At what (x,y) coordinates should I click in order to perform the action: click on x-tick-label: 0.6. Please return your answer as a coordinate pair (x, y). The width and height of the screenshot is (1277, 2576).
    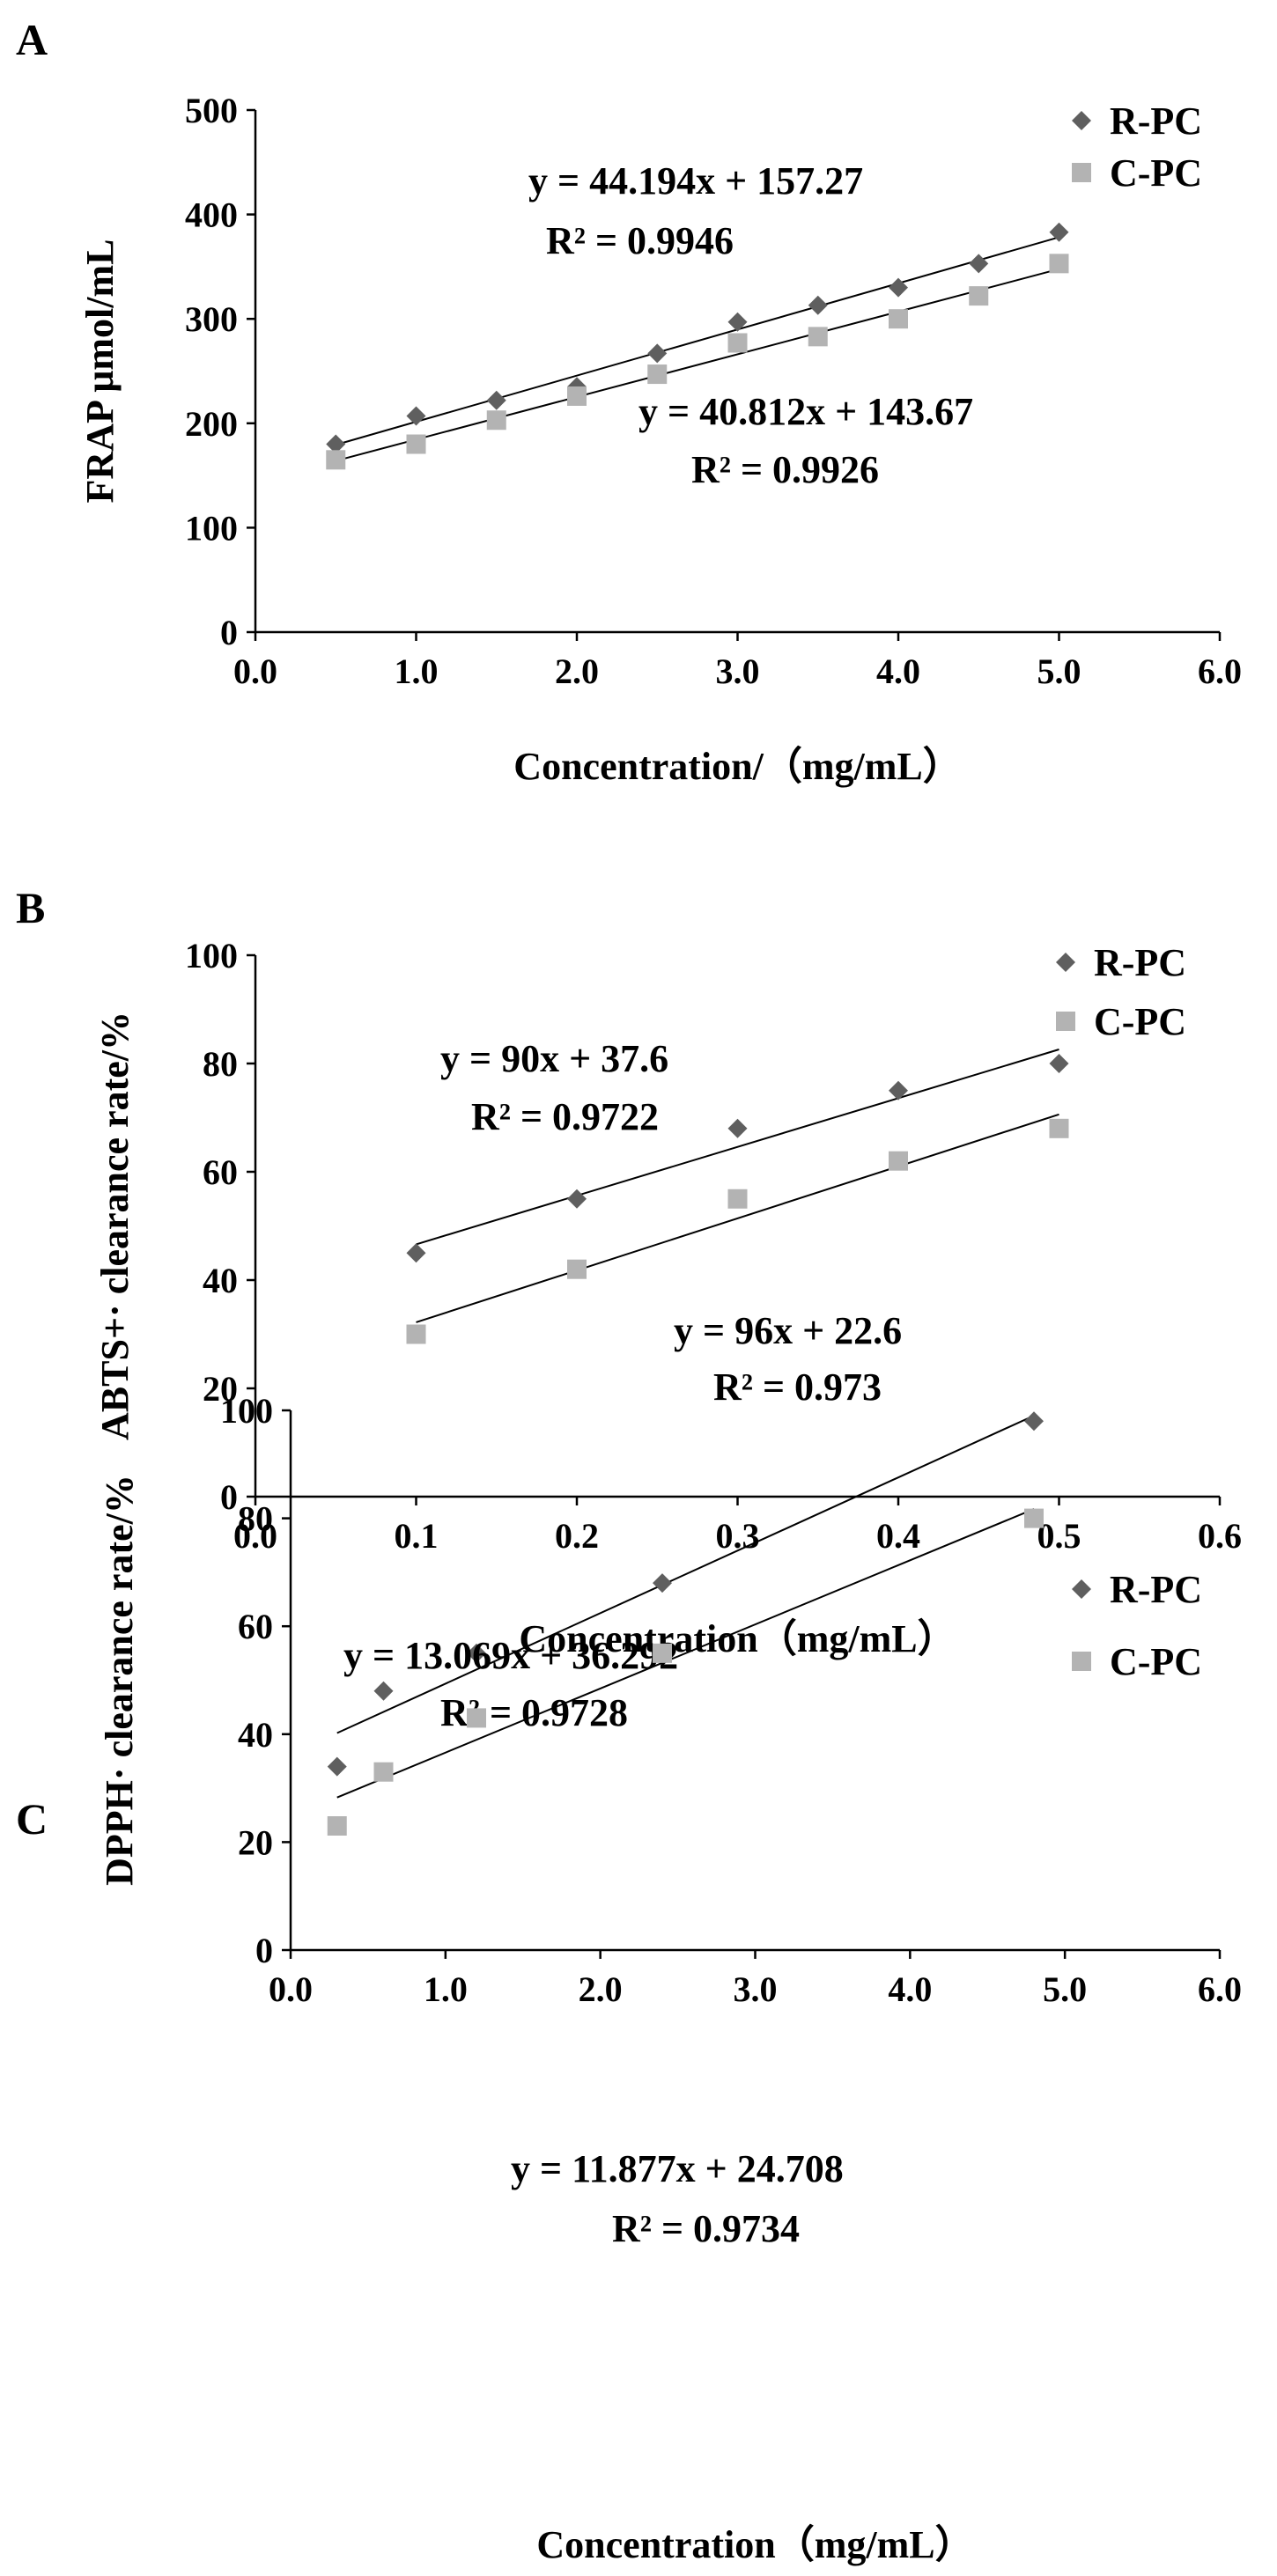
    Looking at the image, I should click on (1220, 1536).